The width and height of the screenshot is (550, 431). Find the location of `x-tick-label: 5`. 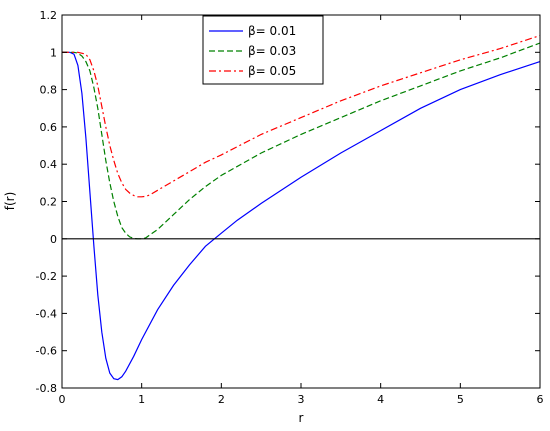

x-tick-label: 5 is located at coordinates (460, 399).